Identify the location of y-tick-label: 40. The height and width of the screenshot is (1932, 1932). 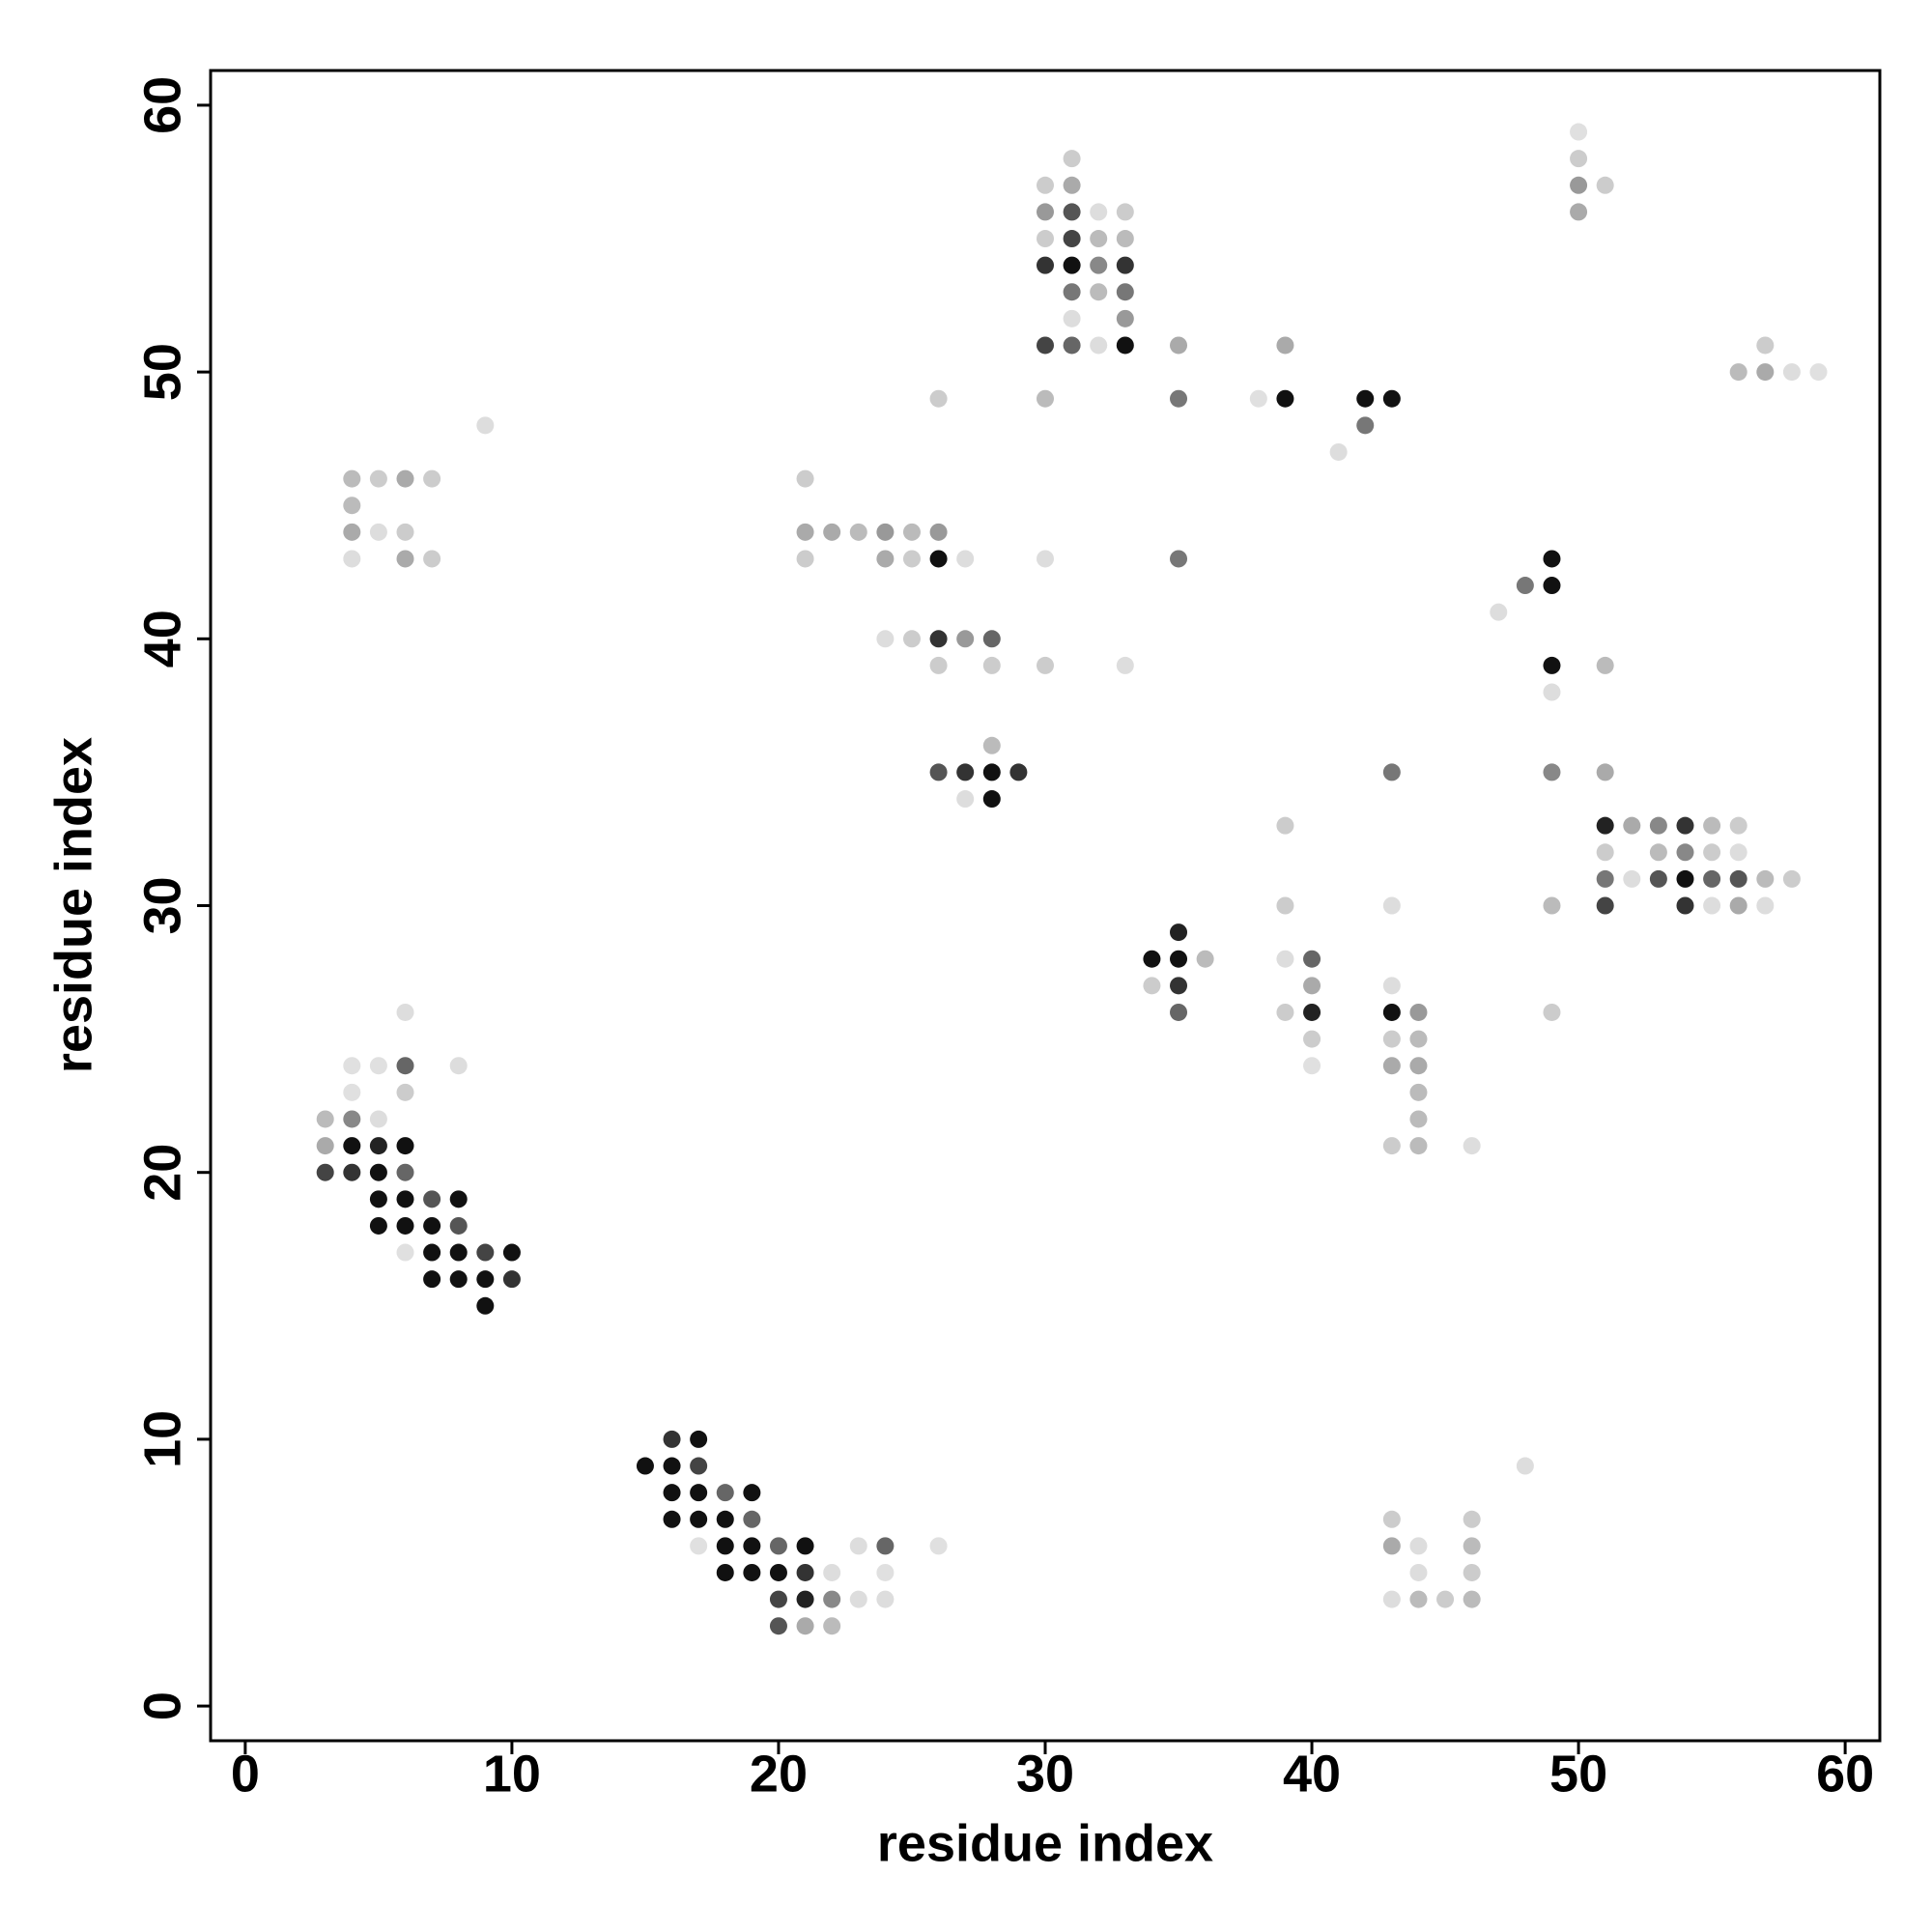
(162, 639).